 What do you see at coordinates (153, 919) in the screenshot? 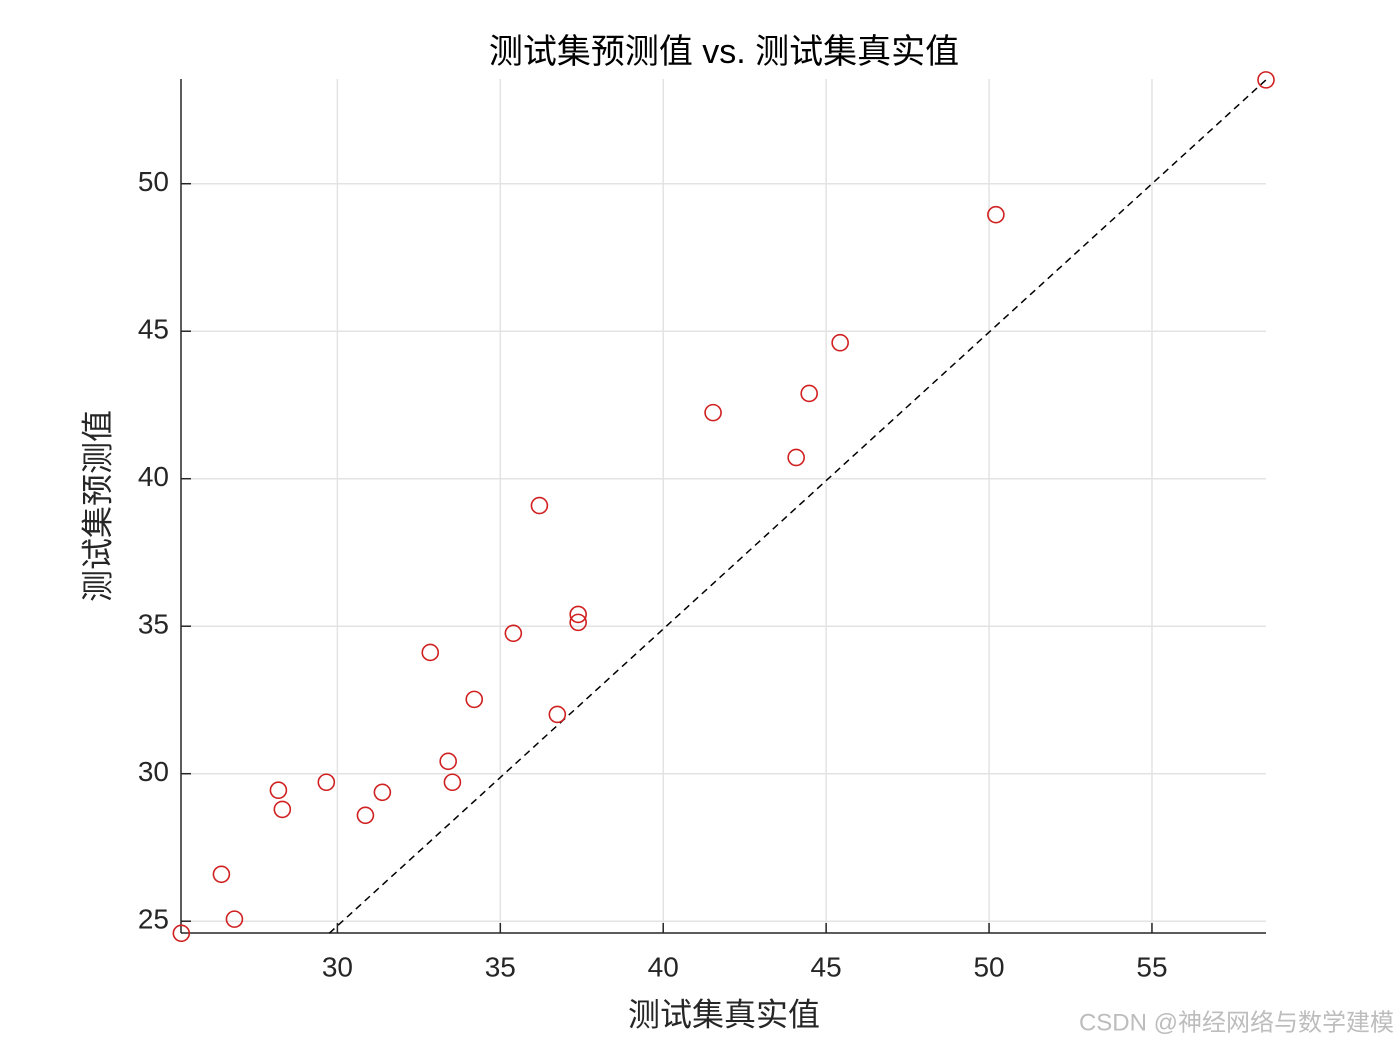
I see `y-tick-label: 25` at bounding box center [153, 919].